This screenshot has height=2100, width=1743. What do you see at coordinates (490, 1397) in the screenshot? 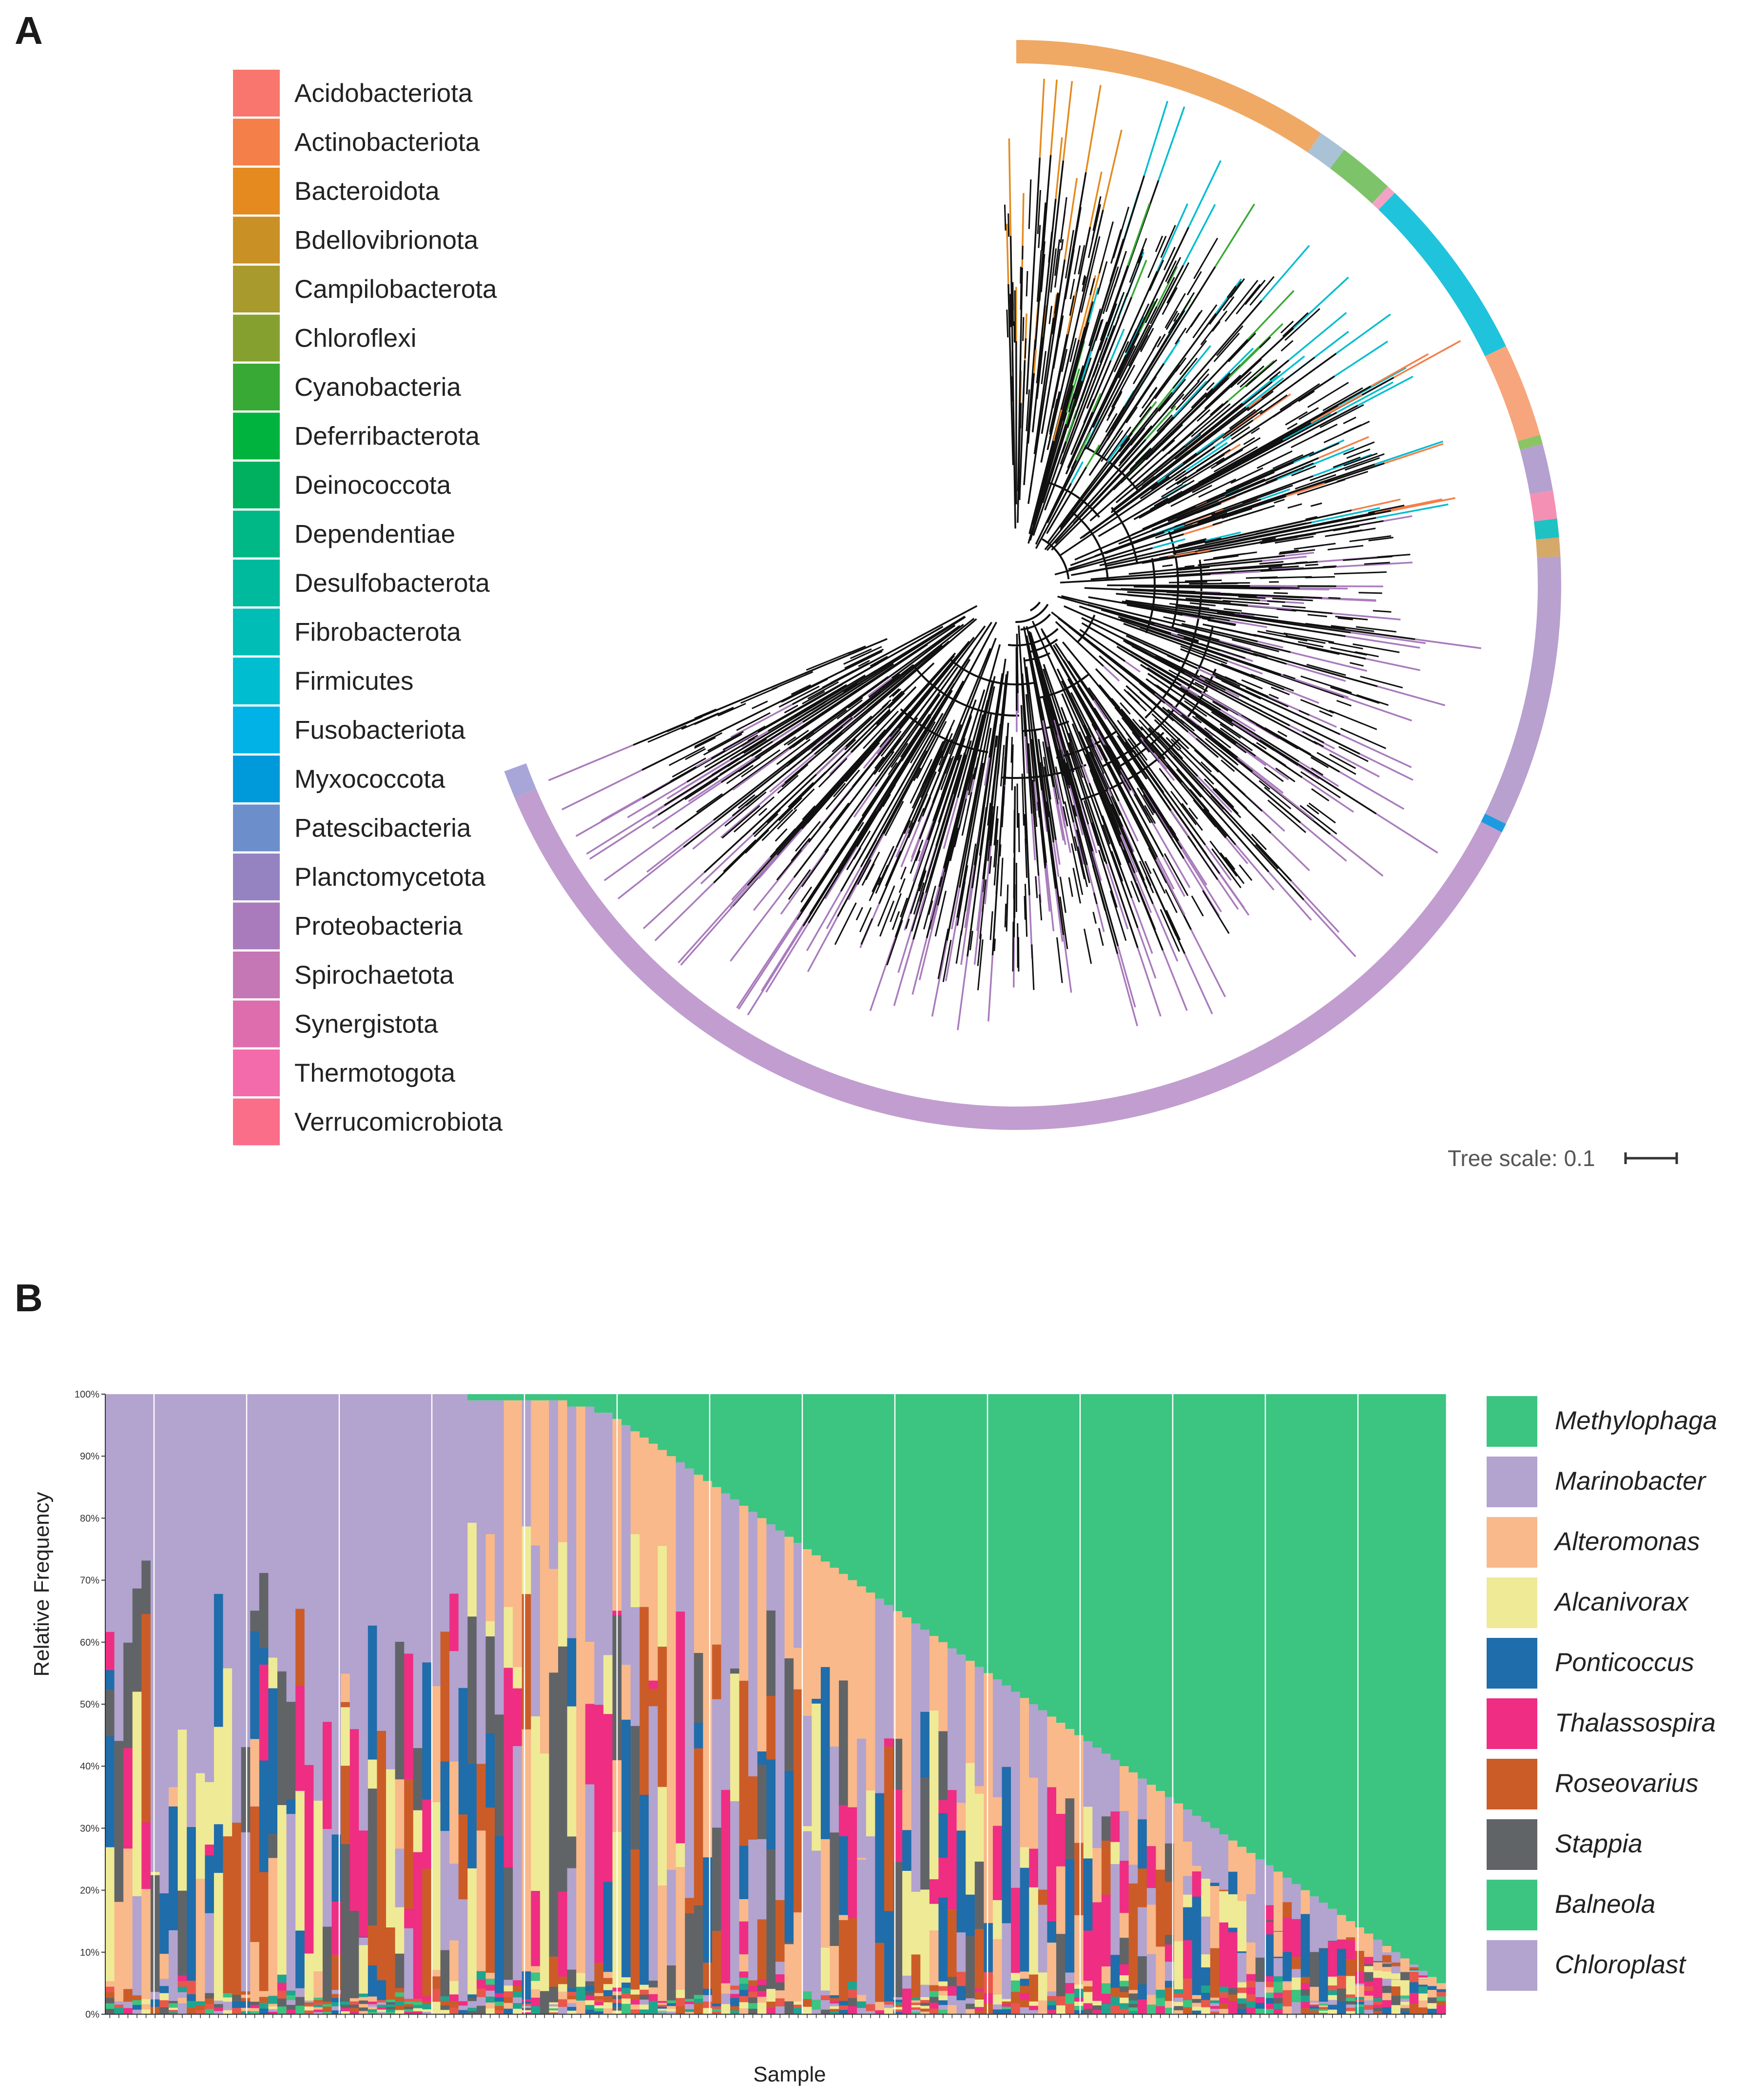
I see `bar-segment-methylophaga` at bounding box center [490, 1397].